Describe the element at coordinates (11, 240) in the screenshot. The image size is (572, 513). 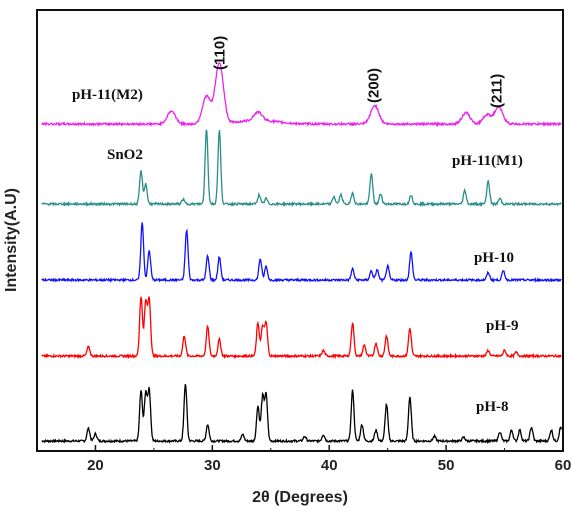
I see `y-axis-title: Intensity(A.U)` at that location.